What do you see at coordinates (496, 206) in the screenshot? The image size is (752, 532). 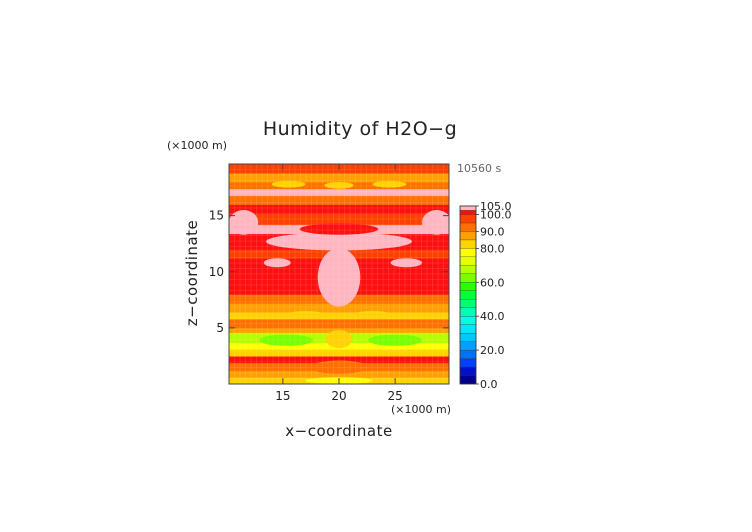 I see `colorbar-tick-label: 105.0` at bounding box center [496, 206].